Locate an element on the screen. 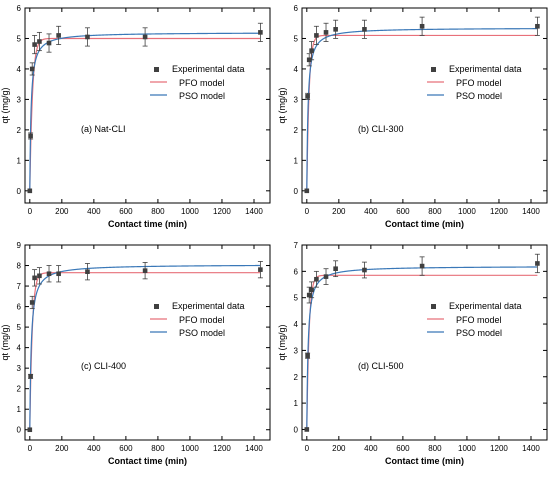  panel-annotation: (a) Nat-CLI is located at coordinates (103, 129).